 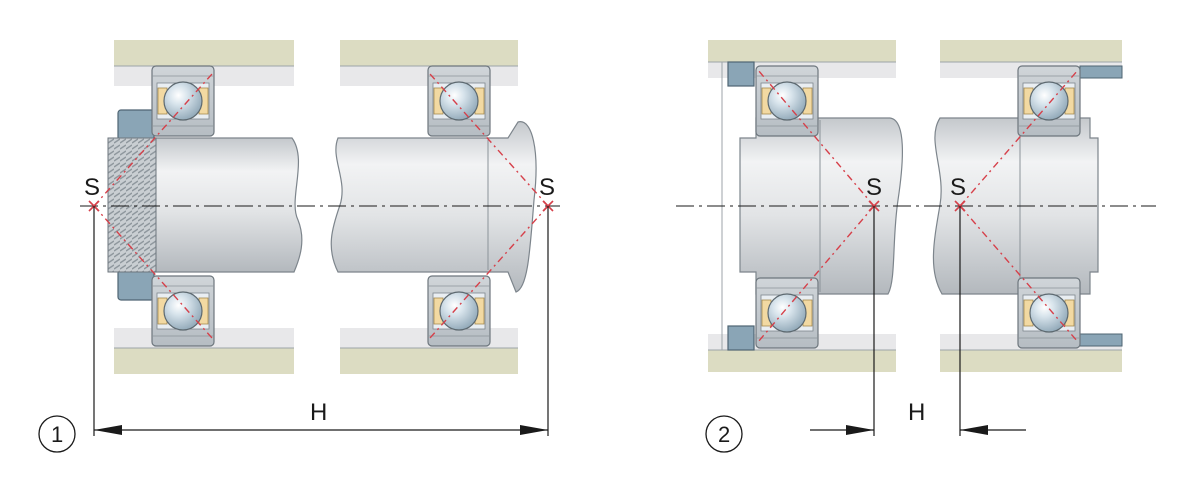 I want to click on arrangement-number-1: 1, so click(x=57, y=434).